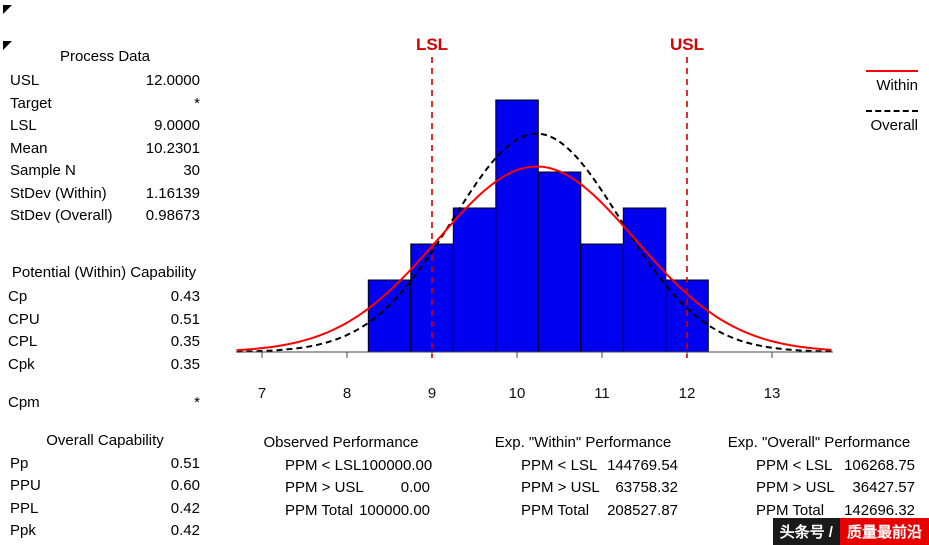  I want to click on potential-capability-title: Potential (Within) Capability, so click(104, 272).